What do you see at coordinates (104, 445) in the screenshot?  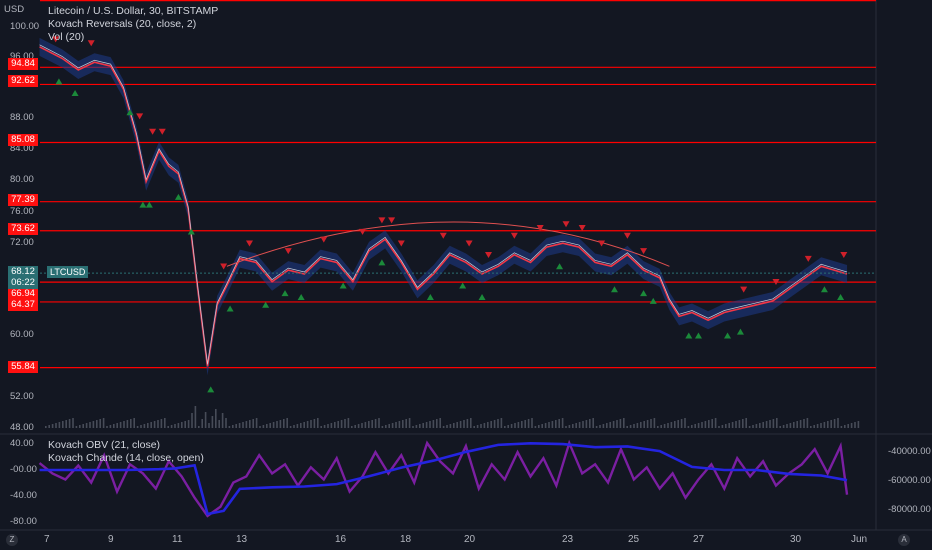 I see `indicator-kovach-obv: Kovach OBV (21, close)` at bounding box center [104, 445].